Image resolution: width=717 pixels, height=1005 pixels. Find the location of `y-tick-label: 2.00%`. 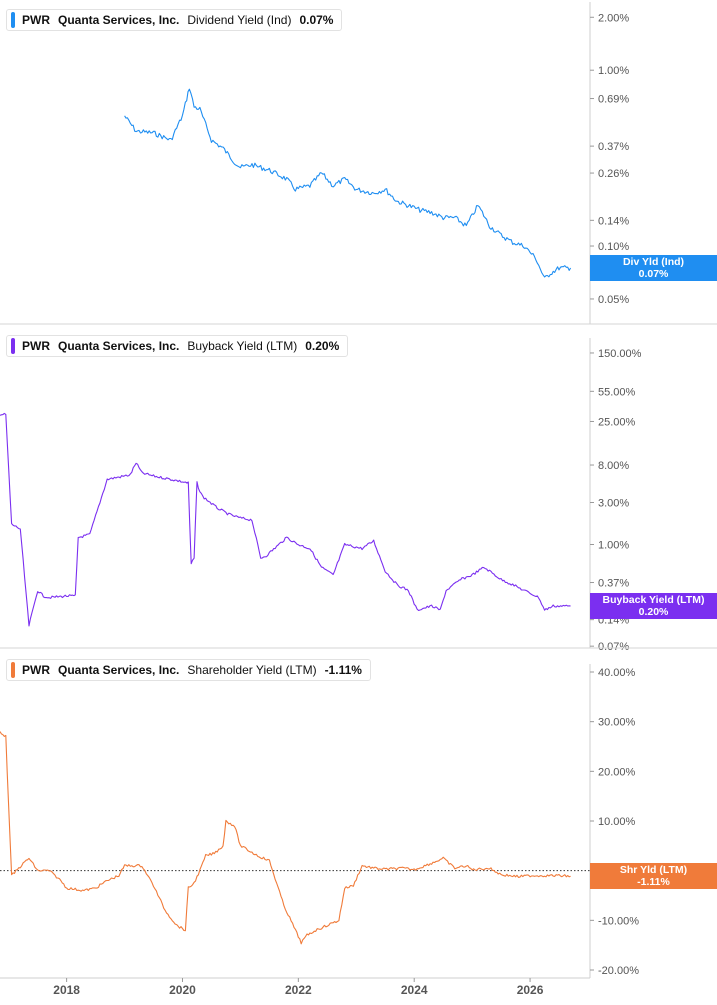

y-tick-label: 2.00% is located at coordinates (613, 18).